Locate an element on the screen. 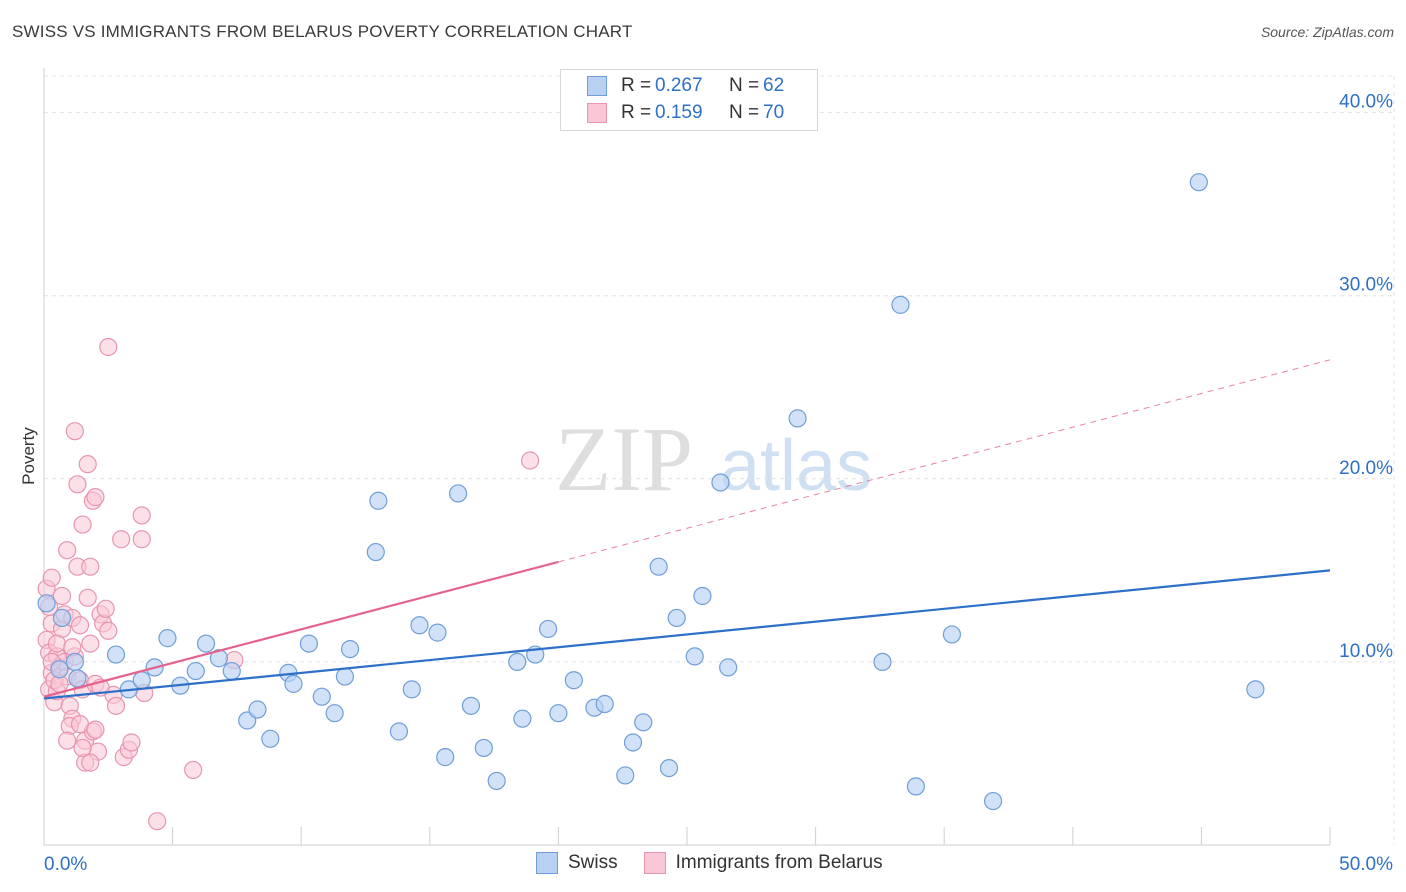  swiss-r-label: R = is located at coordinates (636, 85).